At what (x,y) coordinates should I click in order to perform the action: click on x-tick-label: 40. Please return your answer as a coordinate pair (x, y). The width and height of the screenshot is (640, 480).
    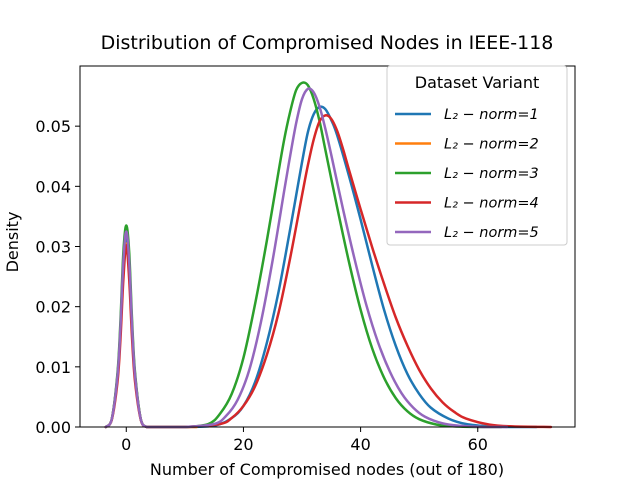
    Looking at the image, I should click on (360, 444).